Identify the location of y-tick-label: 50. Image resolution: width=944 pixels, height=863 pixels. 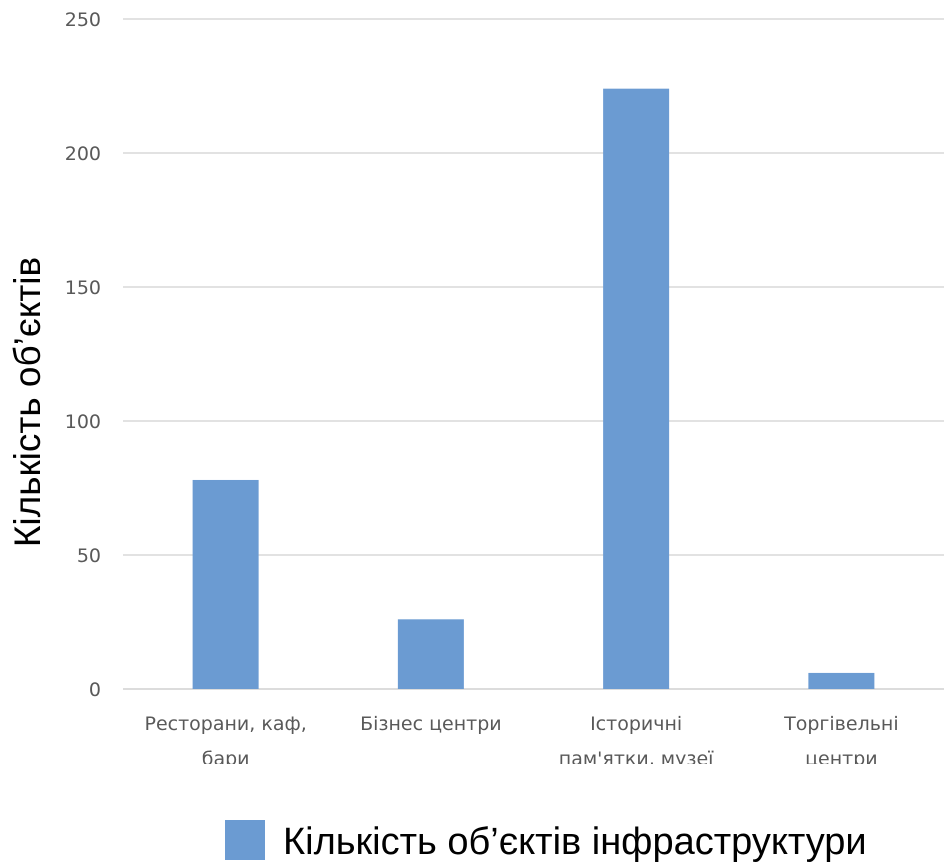
(89, 556).